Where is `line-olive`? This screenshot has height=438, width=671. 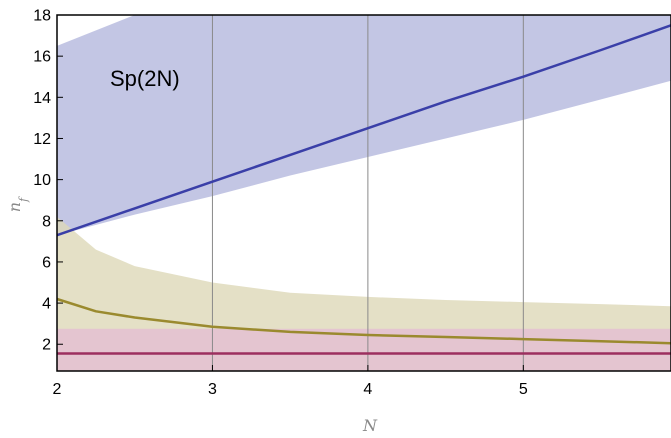
line-olive is located at coordinates (363, 321).